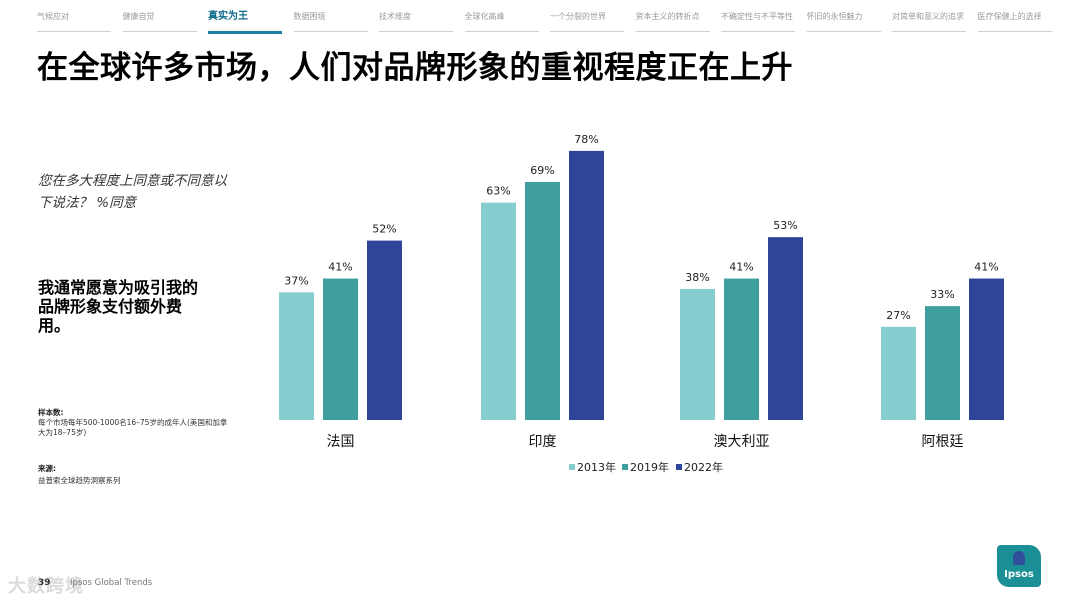  What do you see at coordinates (416, 21) in the screenshot?
I see `nav-tab-4: 技术维度` at bounding box center [416, 21].